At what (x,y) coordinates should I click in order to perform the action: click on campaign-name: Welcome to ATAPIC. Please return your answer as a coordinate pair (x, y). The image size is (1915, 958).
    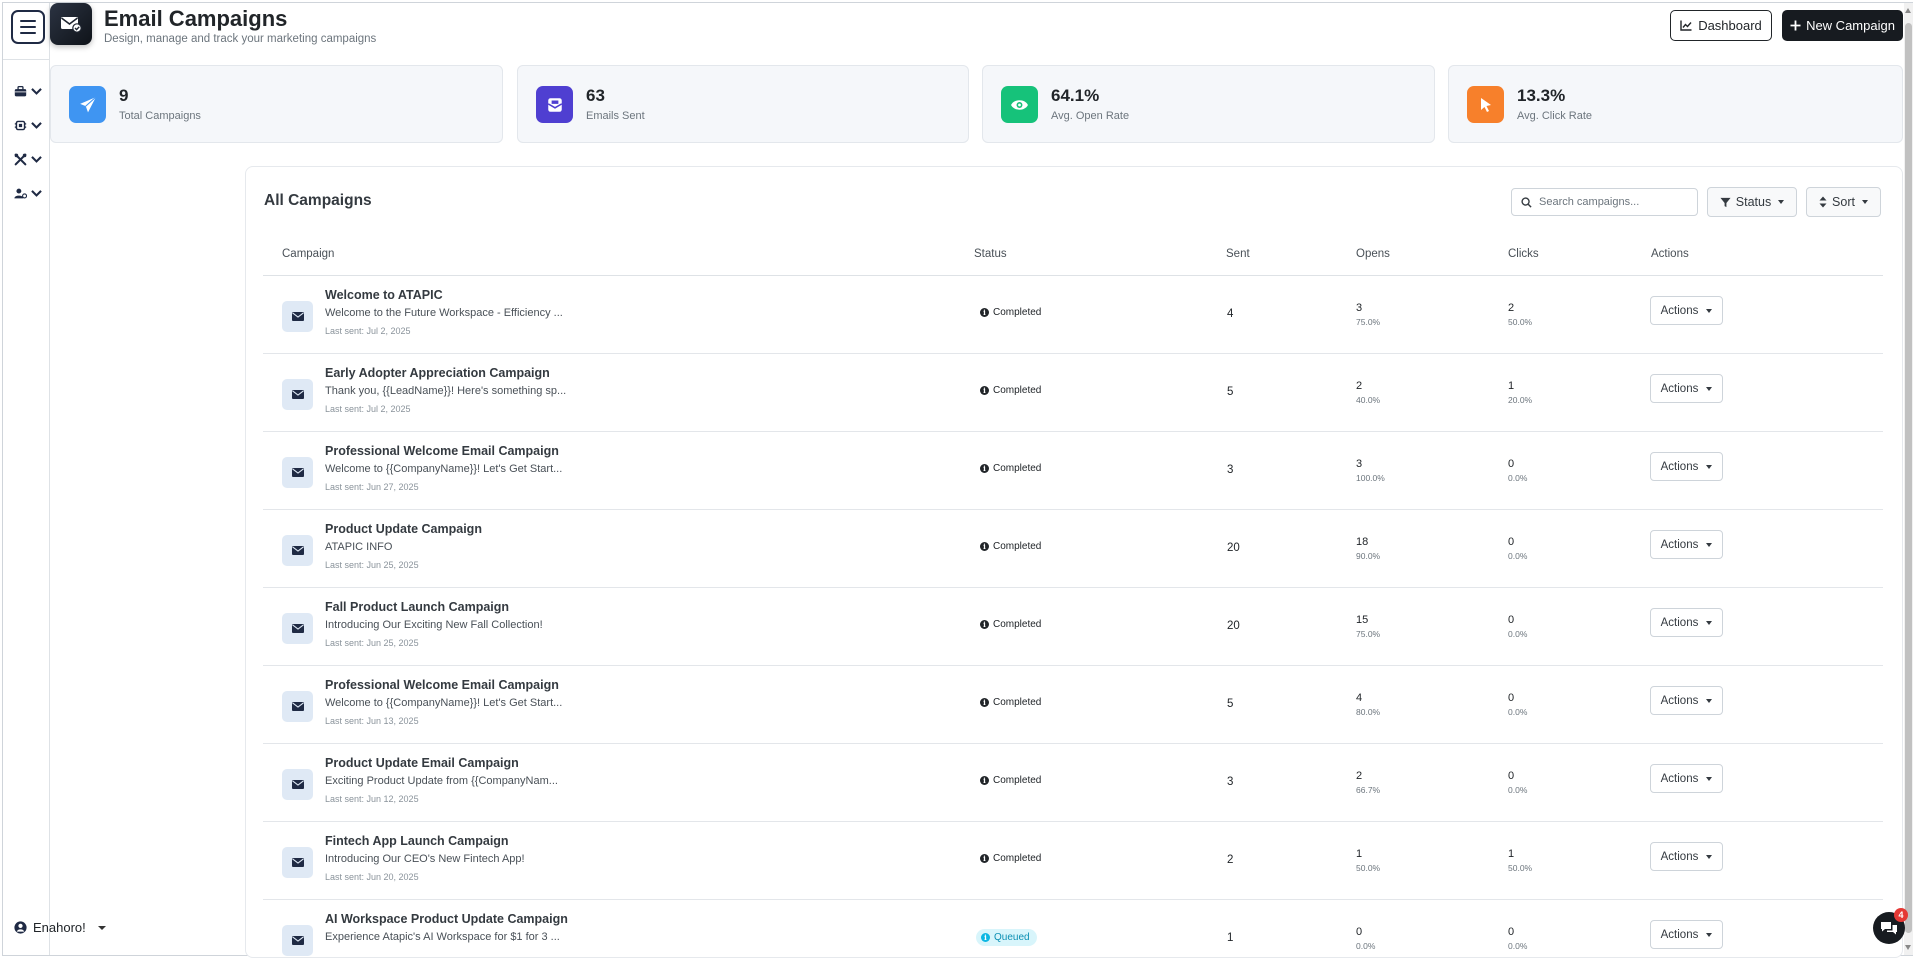
    Looking at the image, I should click on (384, 295).